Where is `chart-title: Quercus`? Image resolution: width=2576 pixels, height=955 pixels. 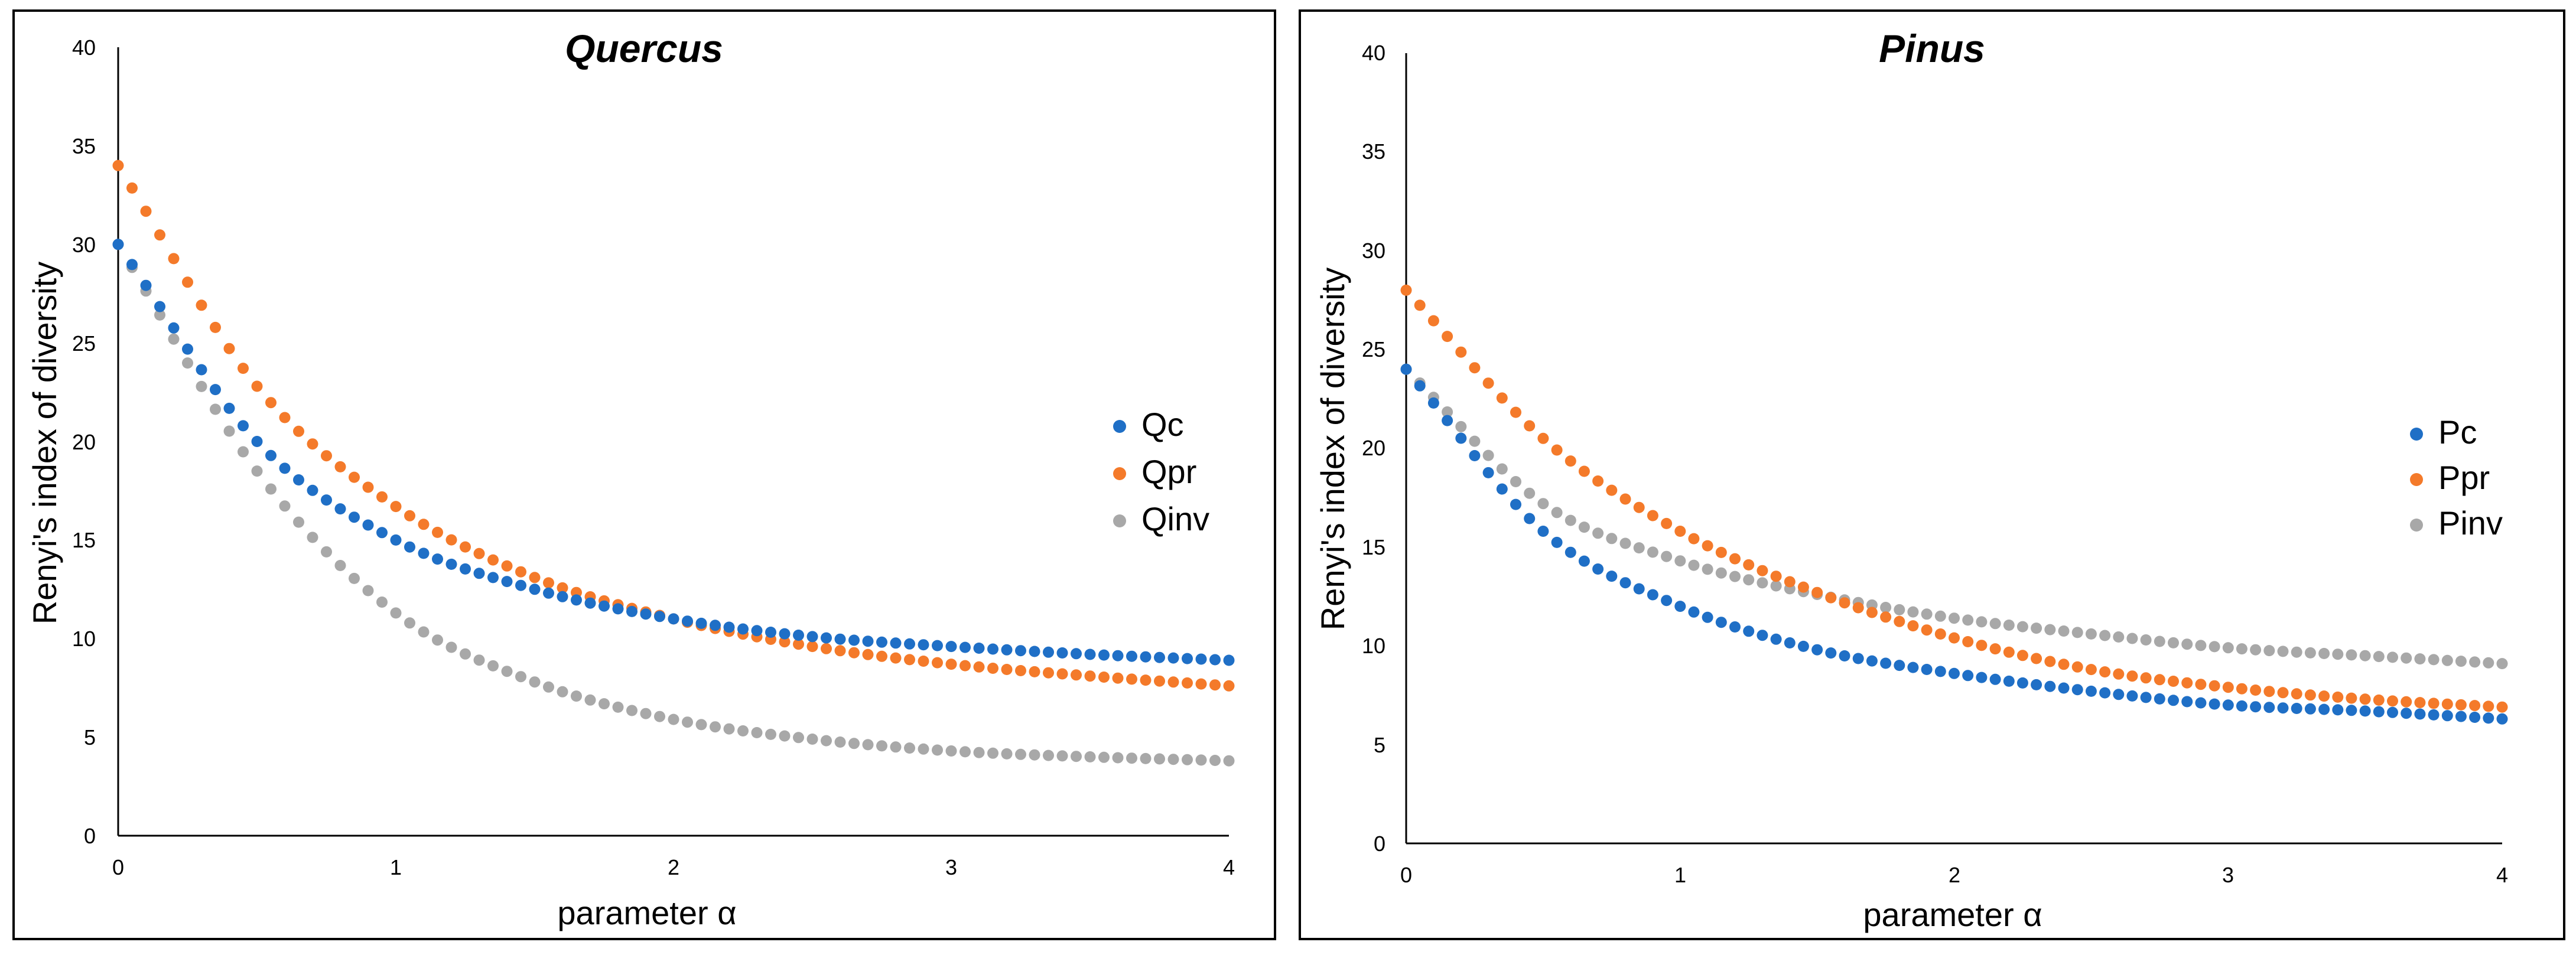
chart-title: Quercus is located at coordinates (644, 48).